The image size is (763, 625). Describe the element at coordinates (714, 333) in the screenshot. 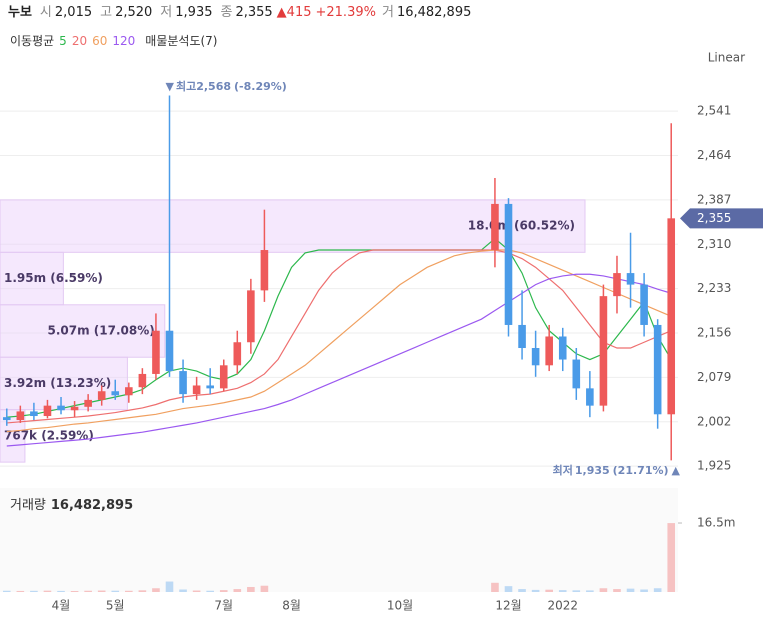

I see `y-tick-label: 2,156` at that location.